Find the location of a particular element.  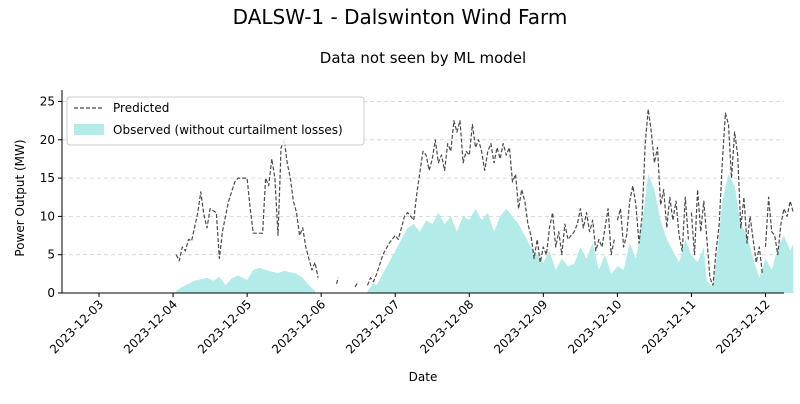

legend-label-observed: Observed (without curtailment losses) is located at coordinates (228, 130).